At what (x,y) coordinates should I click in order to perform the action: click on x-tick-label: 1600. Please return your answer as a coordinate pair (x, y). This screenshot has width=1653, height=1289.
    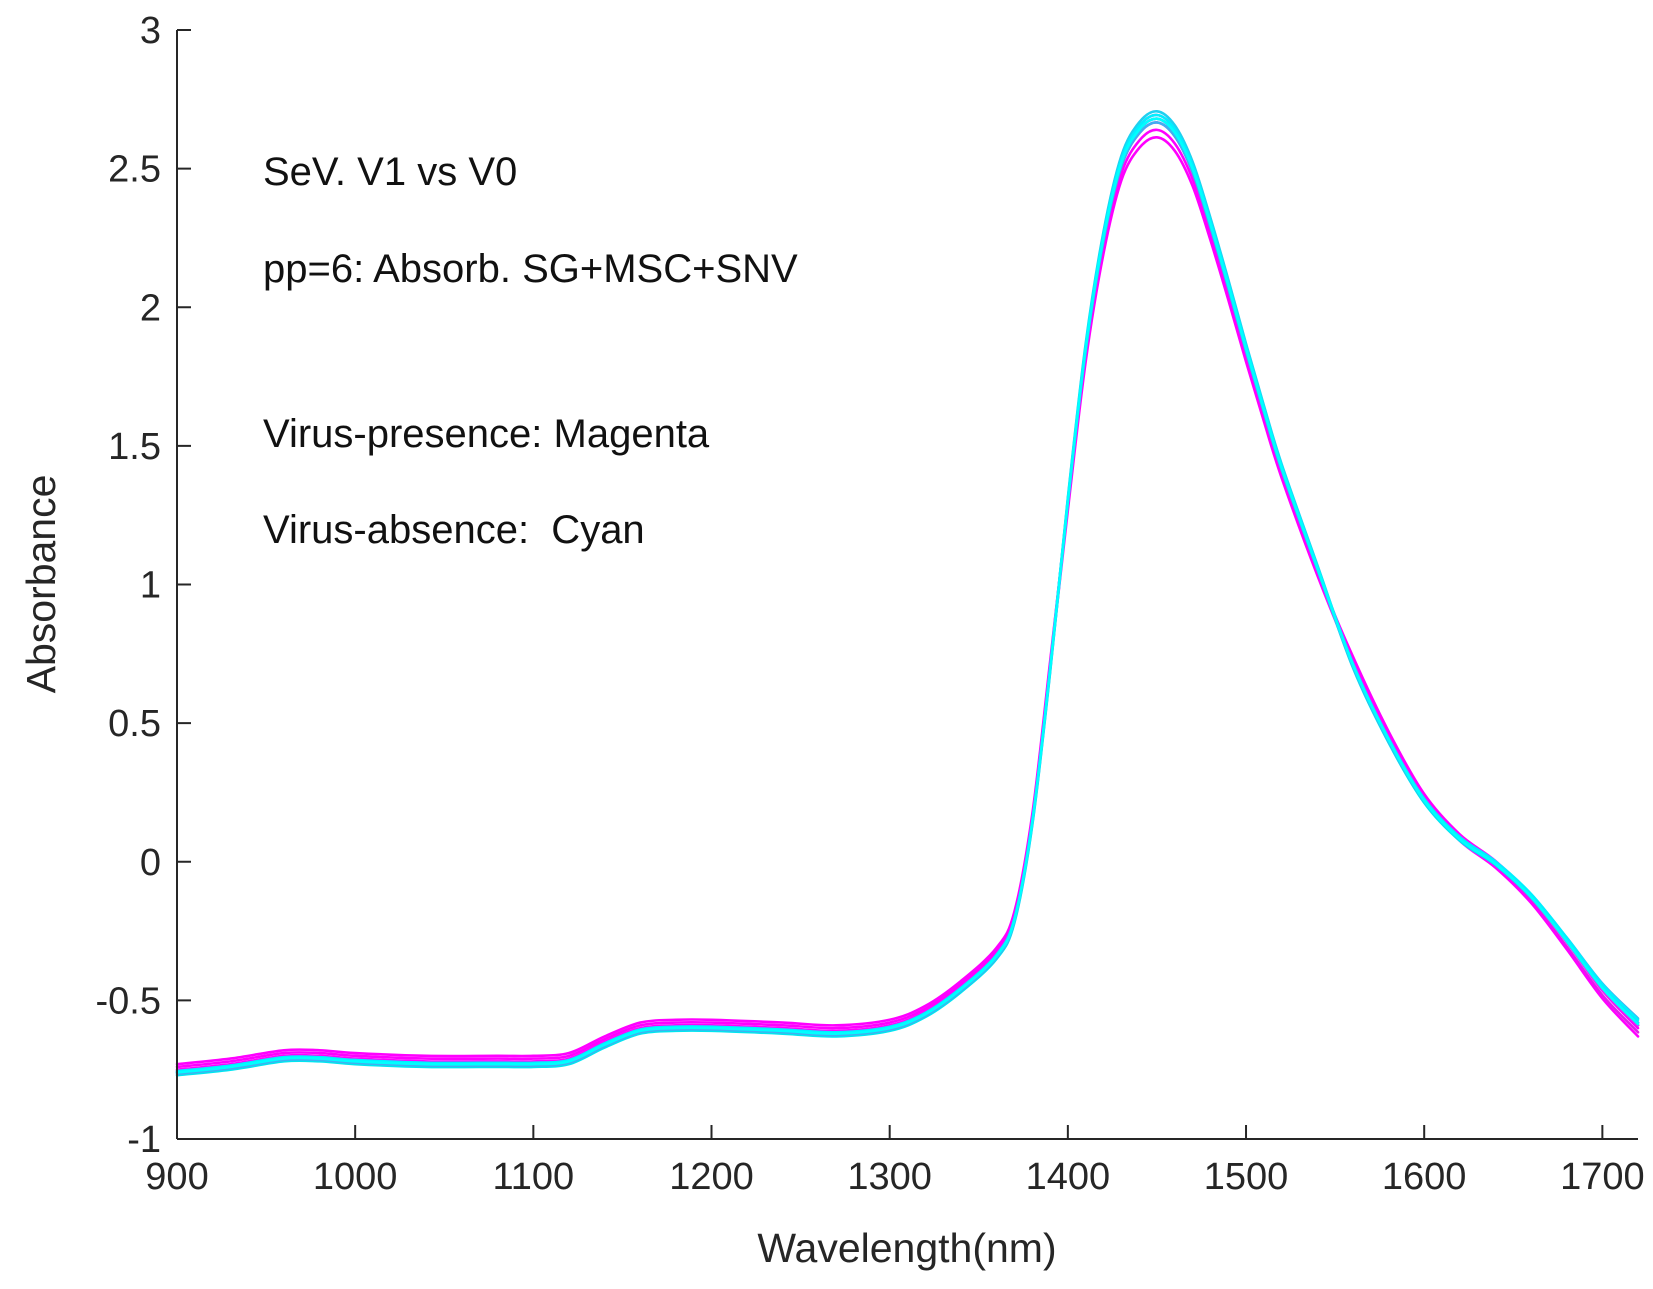
    Looking at the image, I should click on (1424, 1177).